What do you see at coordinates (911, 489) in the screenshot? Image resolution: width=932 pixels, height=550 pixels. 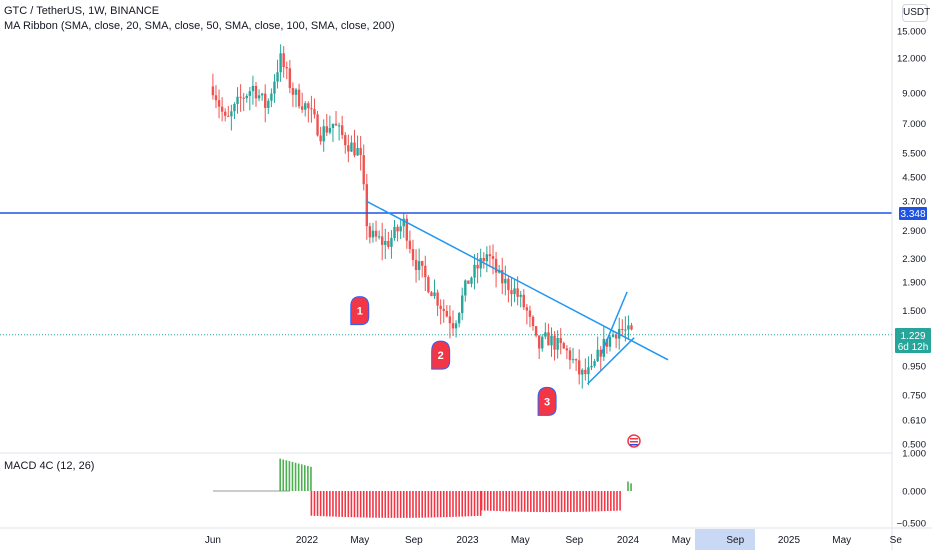 I see `macd-scale: 1.000 0.000 −0.500` at bounding box center [911, 489].